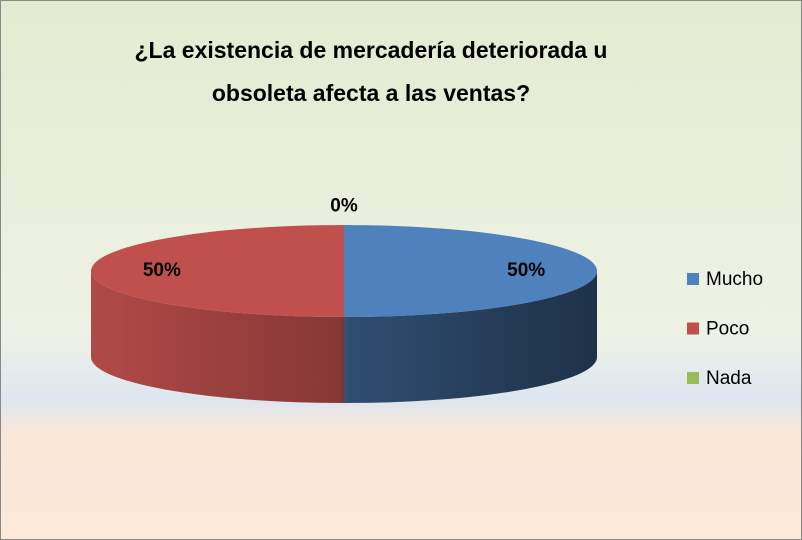 This screenshot has height=540, width=802. Describe the element at coordinates (734, 279) in the screenshot. I see `legend-label: Mucho` at that location.